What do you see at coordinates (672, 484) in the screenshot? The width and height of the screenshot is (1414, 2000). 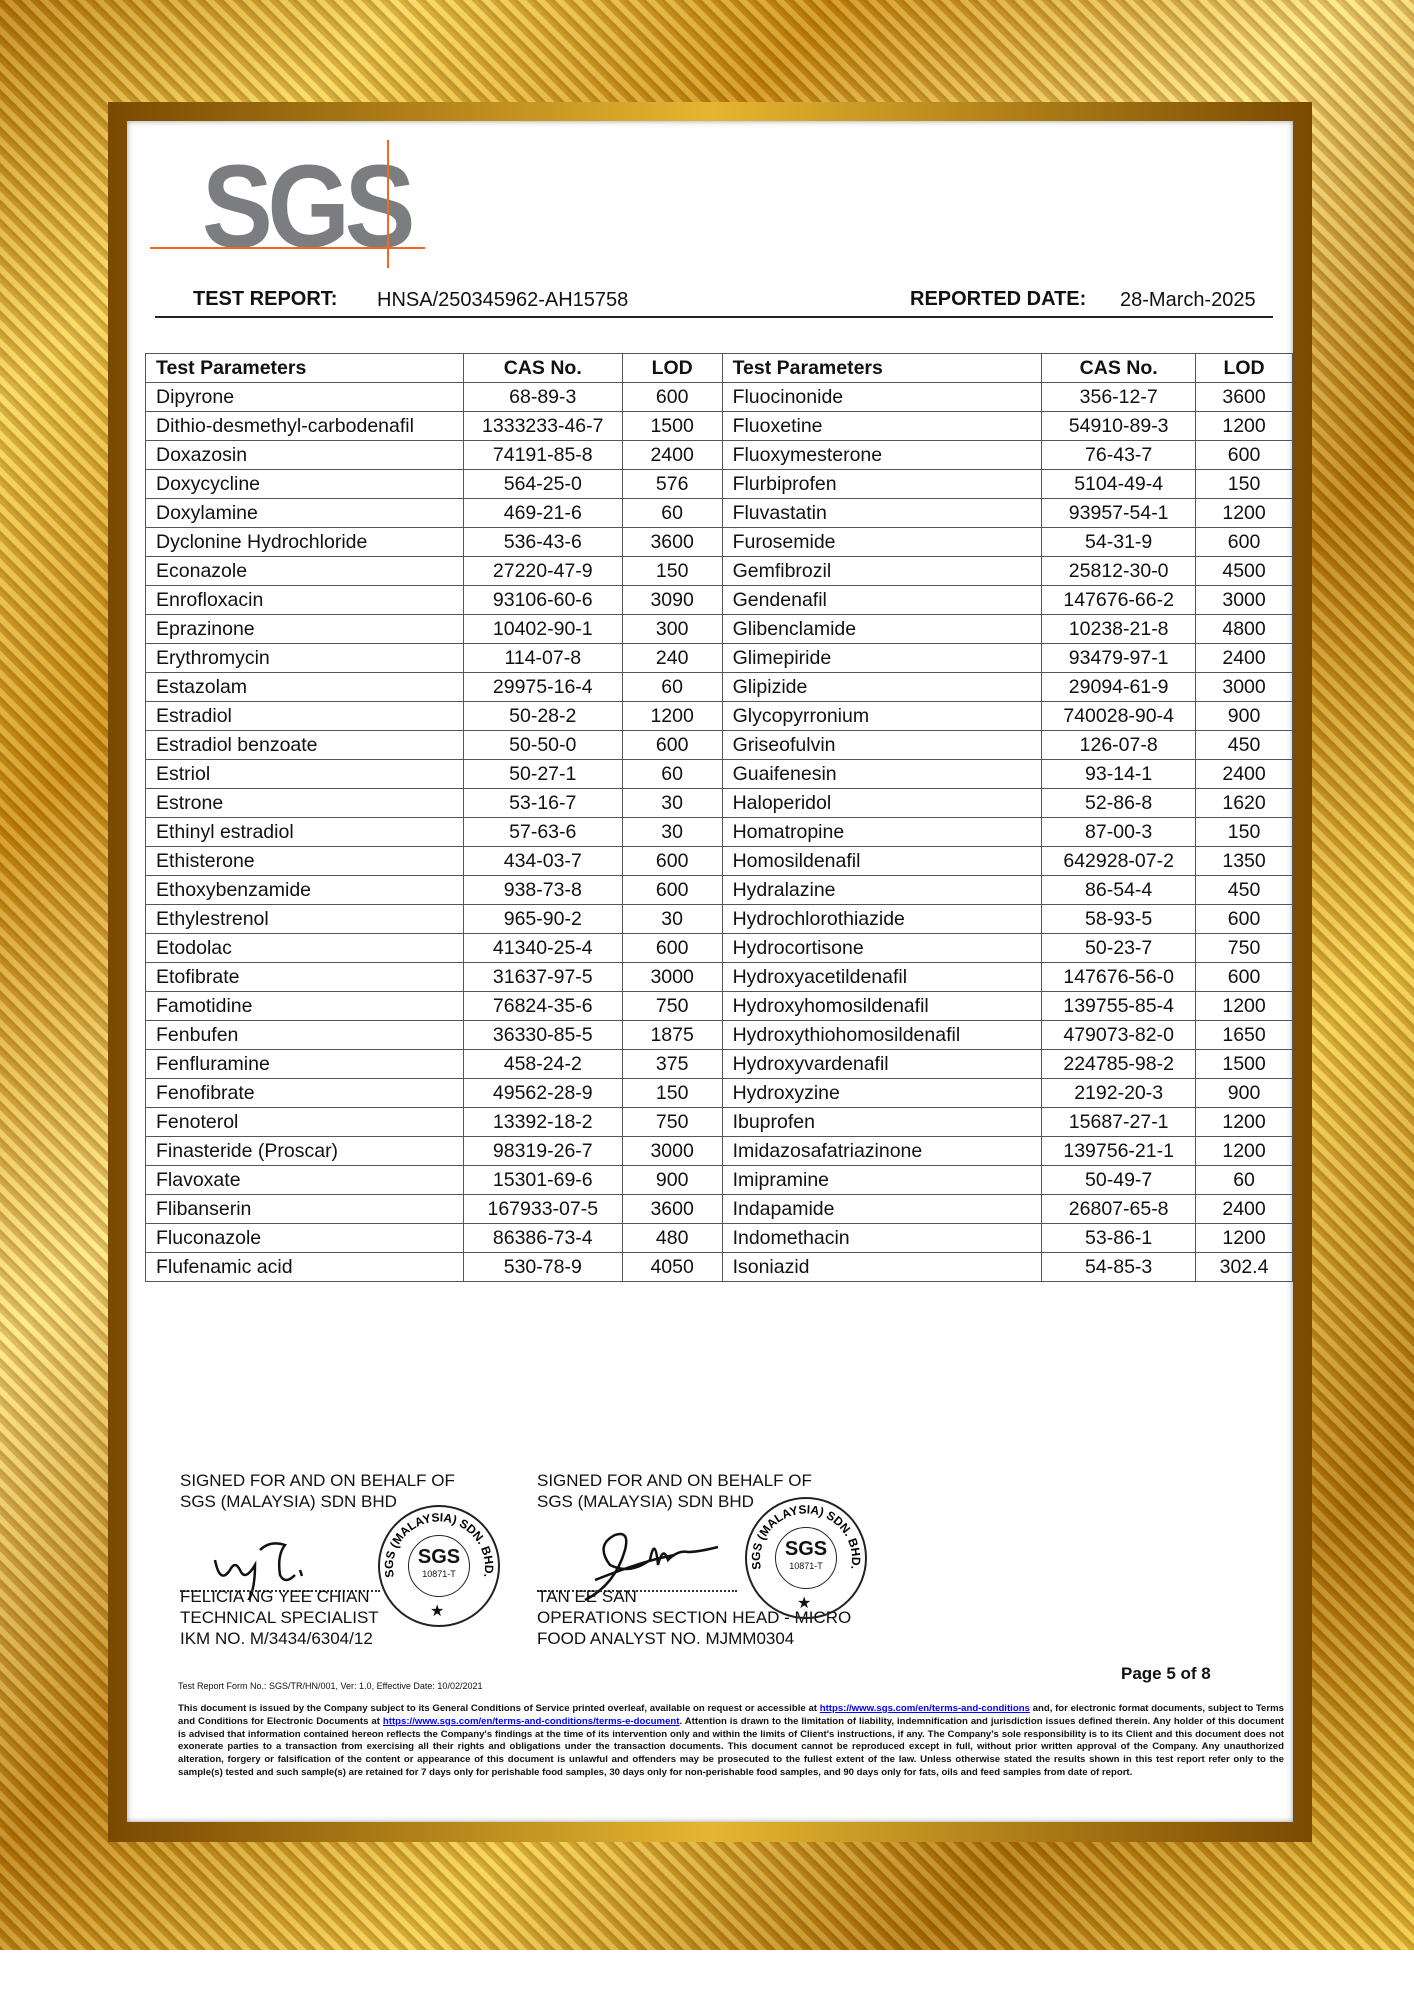 I see `lod-value: 576` at bounding box center [672, 484].